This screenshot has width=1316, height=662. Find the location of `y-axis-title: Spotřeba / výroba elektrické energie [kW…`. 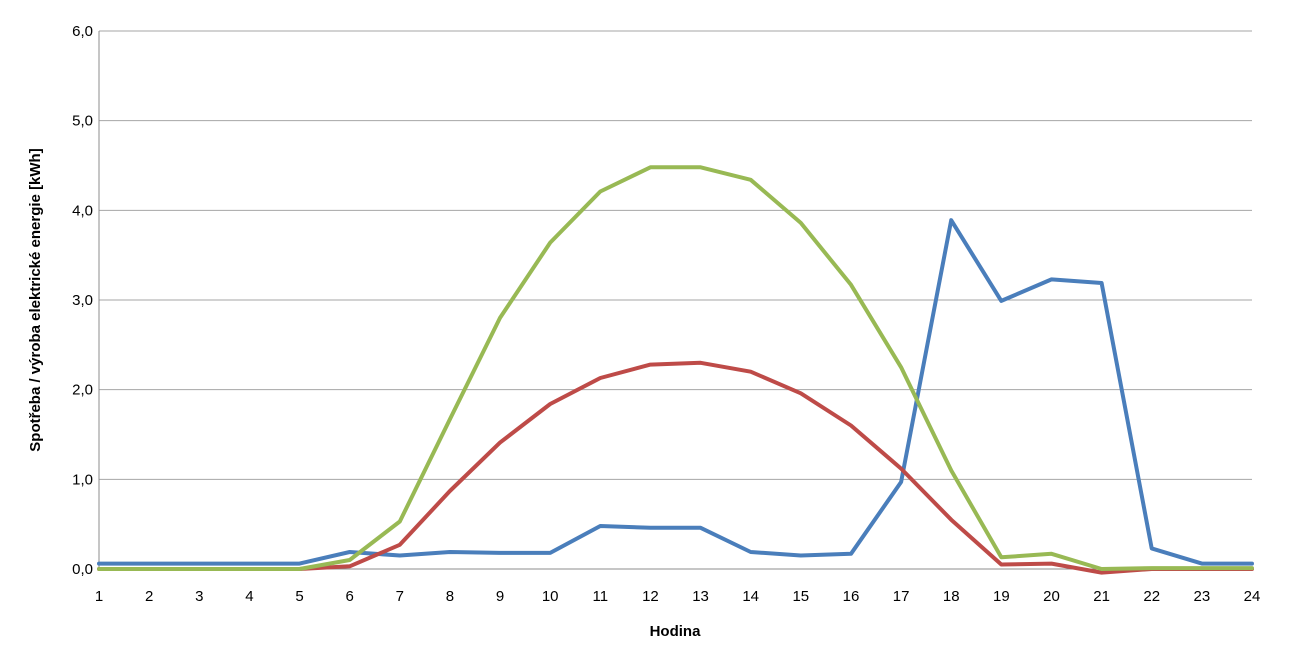

y-axis-title: Spotřeba / výroba elektrické energie [kW… is located at coordinates (35, 299).